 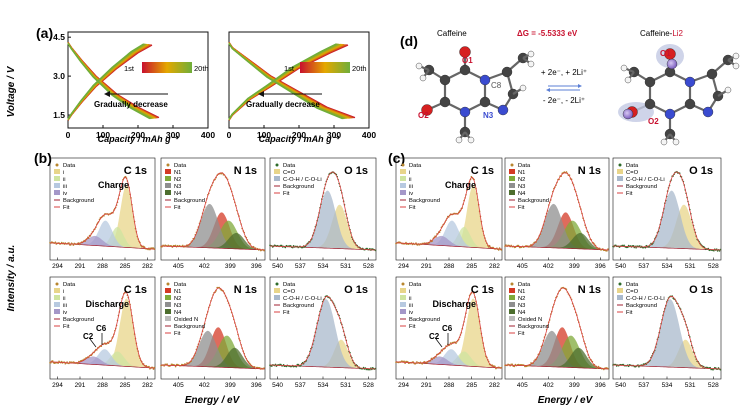 I want to click on a-left-curves, so click(x=113, y=81).